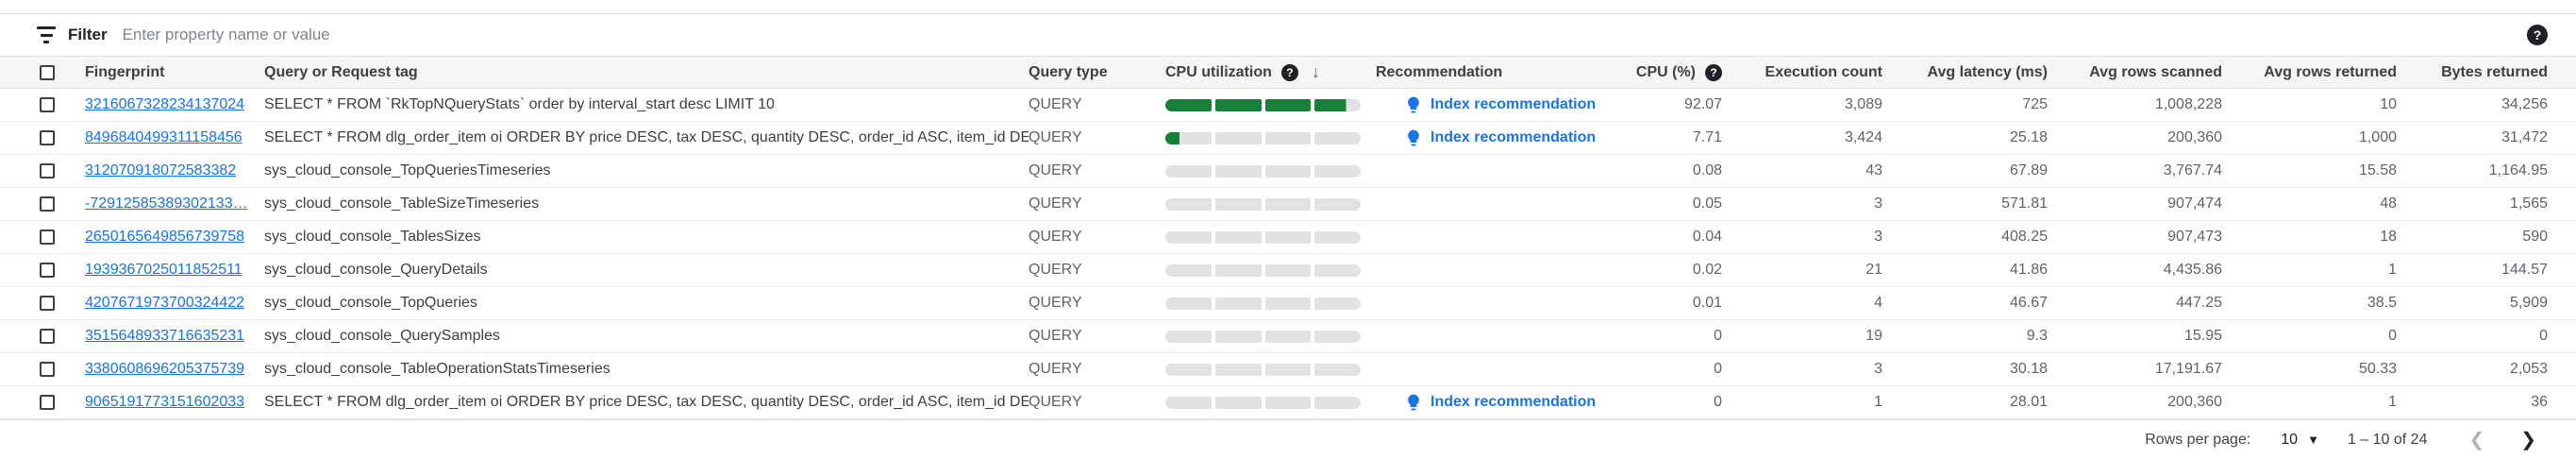  Describe the element at coordinates (165, 336) in the screenshot. I see `fingerprint-link: 3515648933716635231` at that location.